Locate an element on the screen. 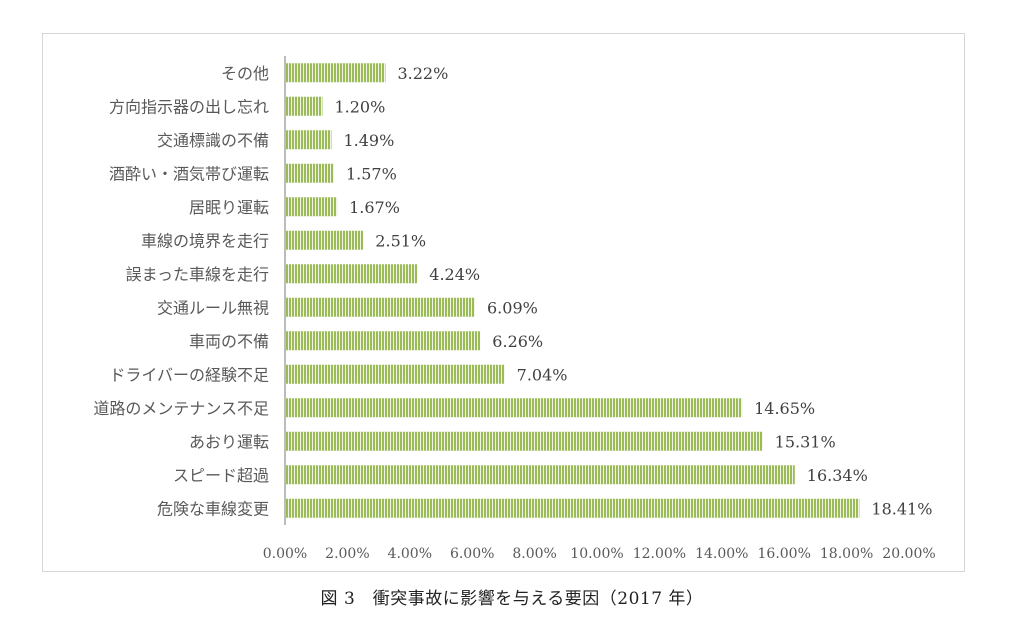  category-label: その他 is located at coordinates (245, 73).